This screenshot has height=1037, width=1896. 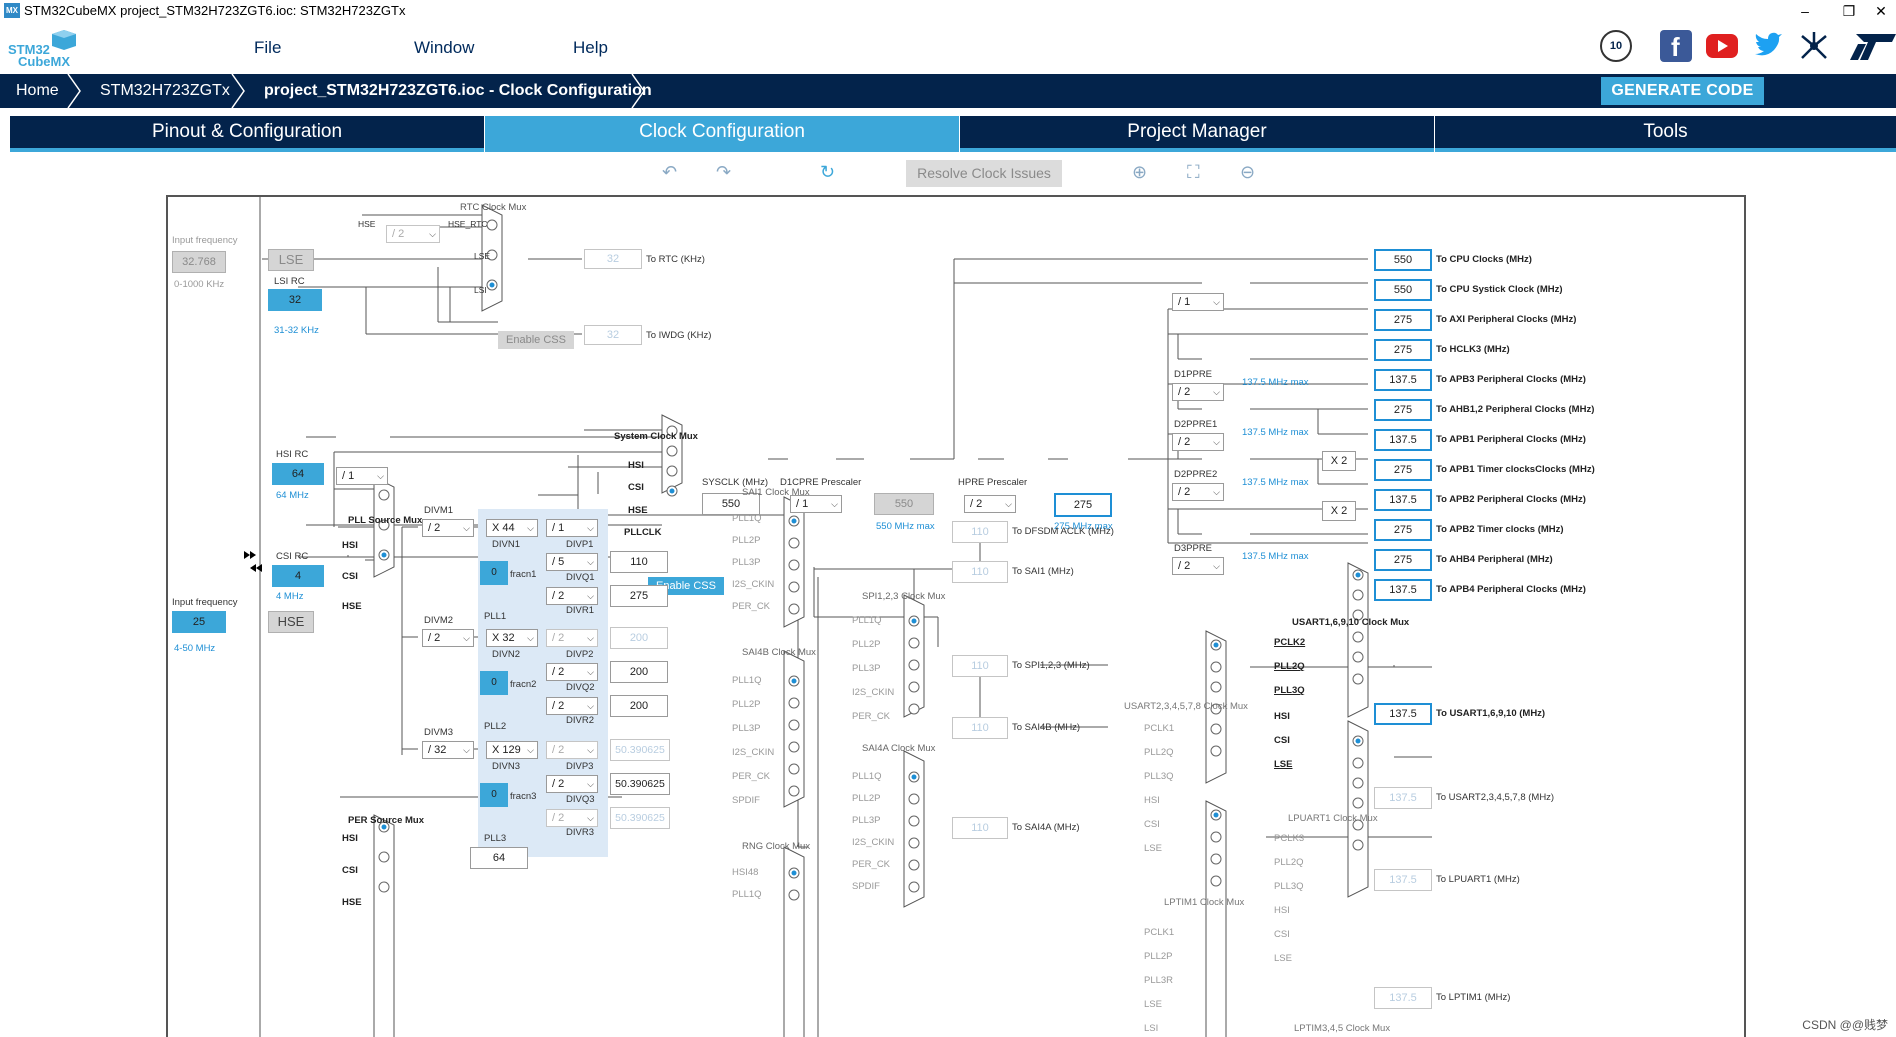 I want to click on d2ppre1-select: / 2 ⌵, so click(x=1198, y=442).